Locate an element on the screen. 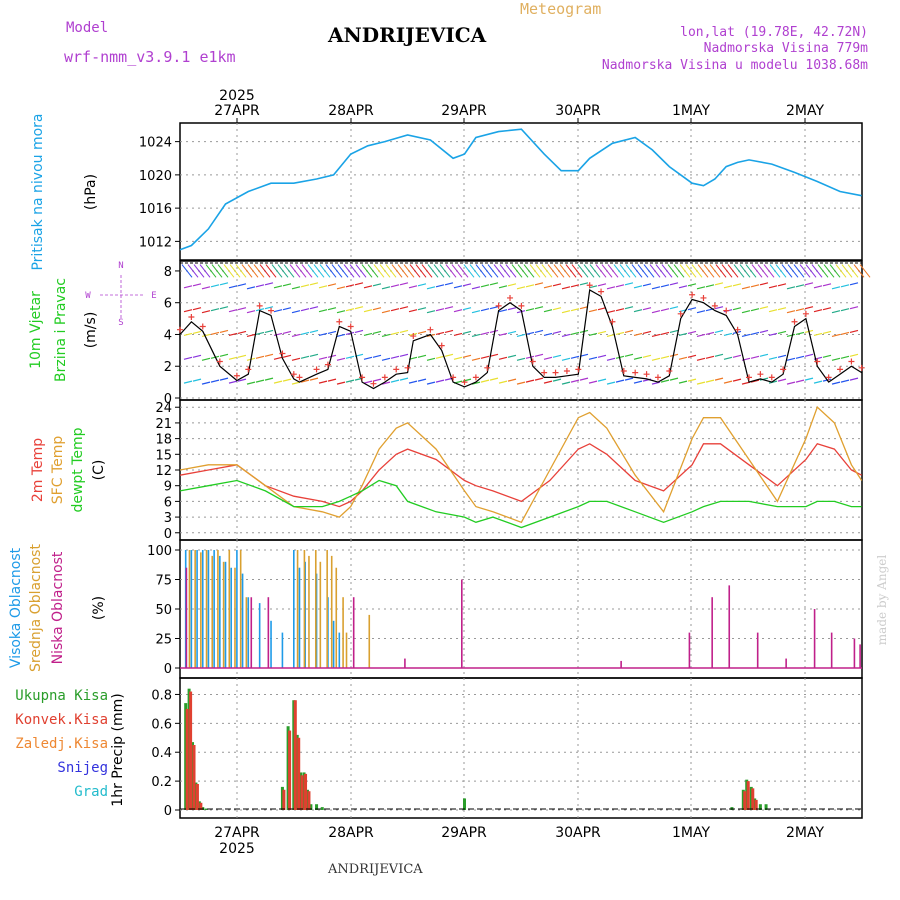 The width and height of the screenshot is (900, 900). cloud-high-label: Visoka Oblacnost is located at coordinates (16, 607).